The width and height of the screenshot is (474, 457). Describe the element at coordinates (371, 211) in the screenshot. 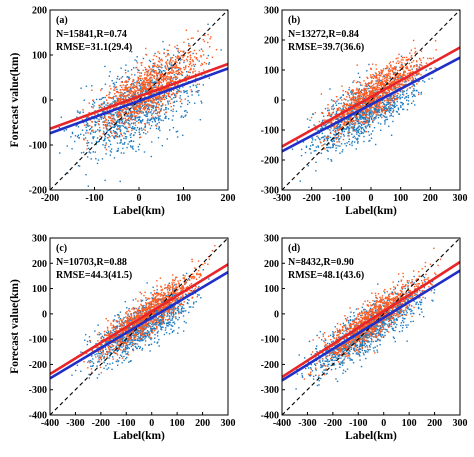

I see `x-axis-label: Label(km)` at that location.